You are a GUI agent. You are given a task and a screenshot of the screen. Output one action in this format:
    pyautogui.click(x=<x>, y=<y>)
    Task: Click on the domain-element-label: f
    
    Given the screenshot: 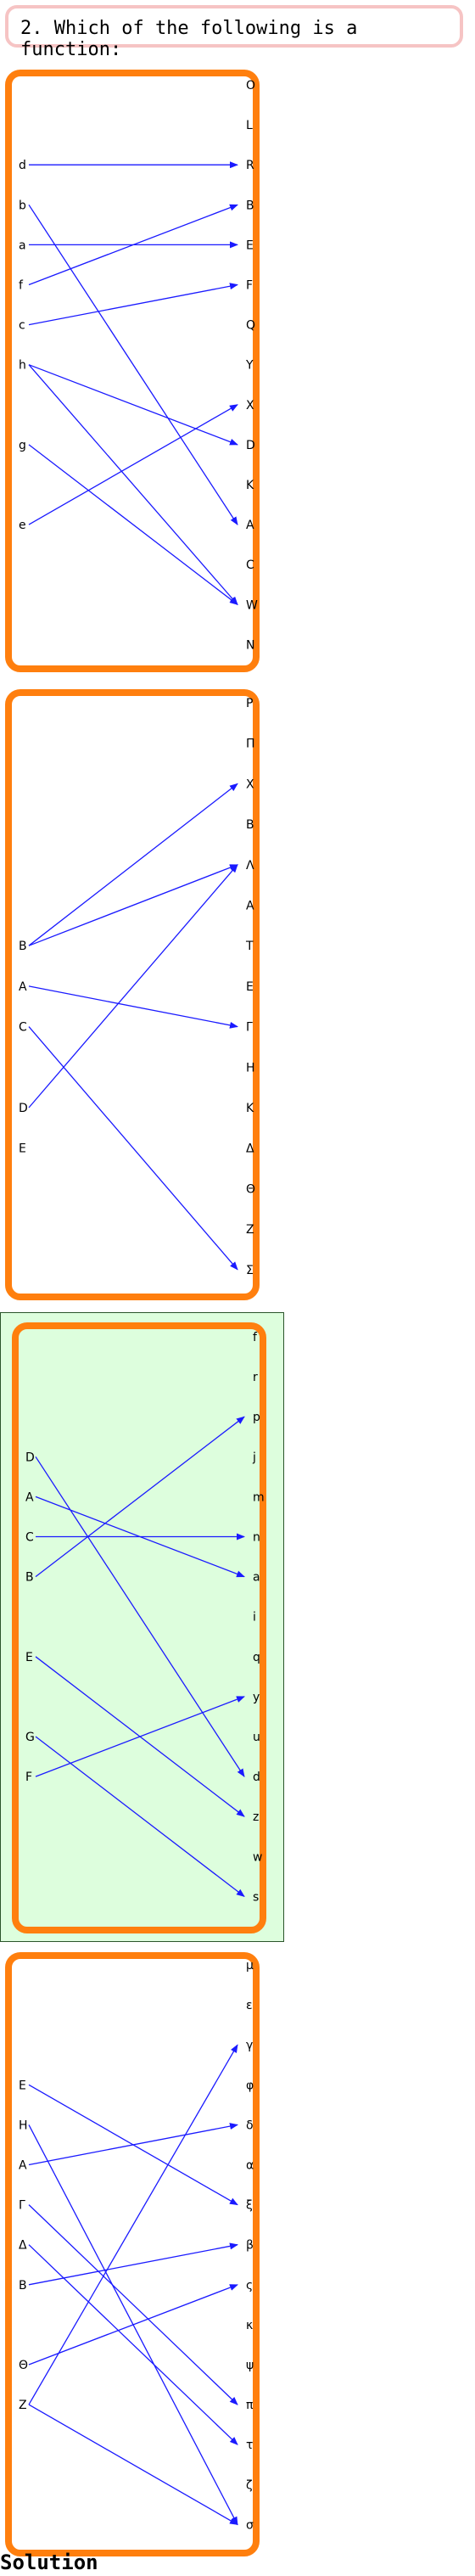 What is the action you would take?
    pyautogui.click(x=21, y=286)
    